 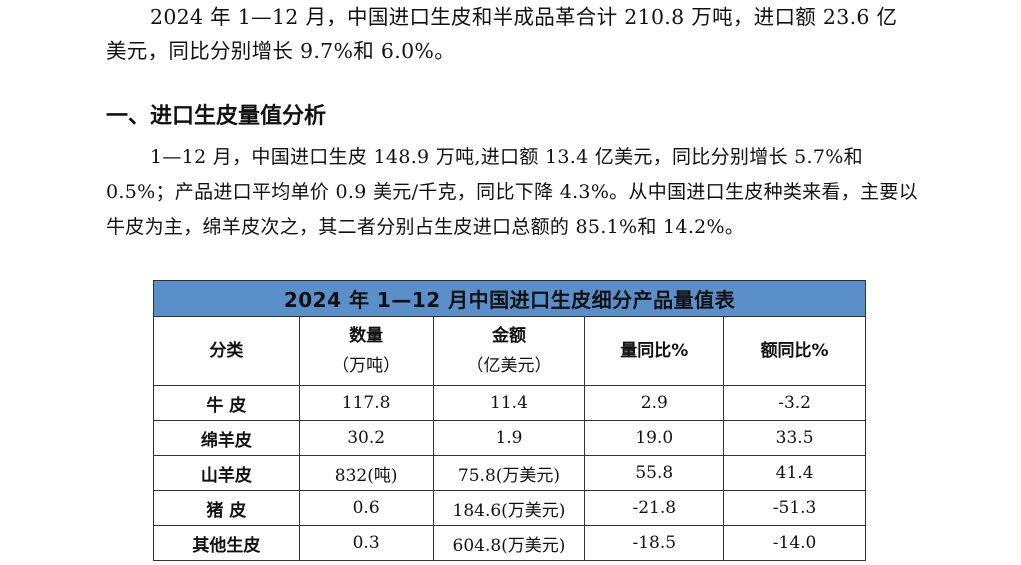 I want to click on cell-amt-yoy: 33.5, so click(x=794, y=438).